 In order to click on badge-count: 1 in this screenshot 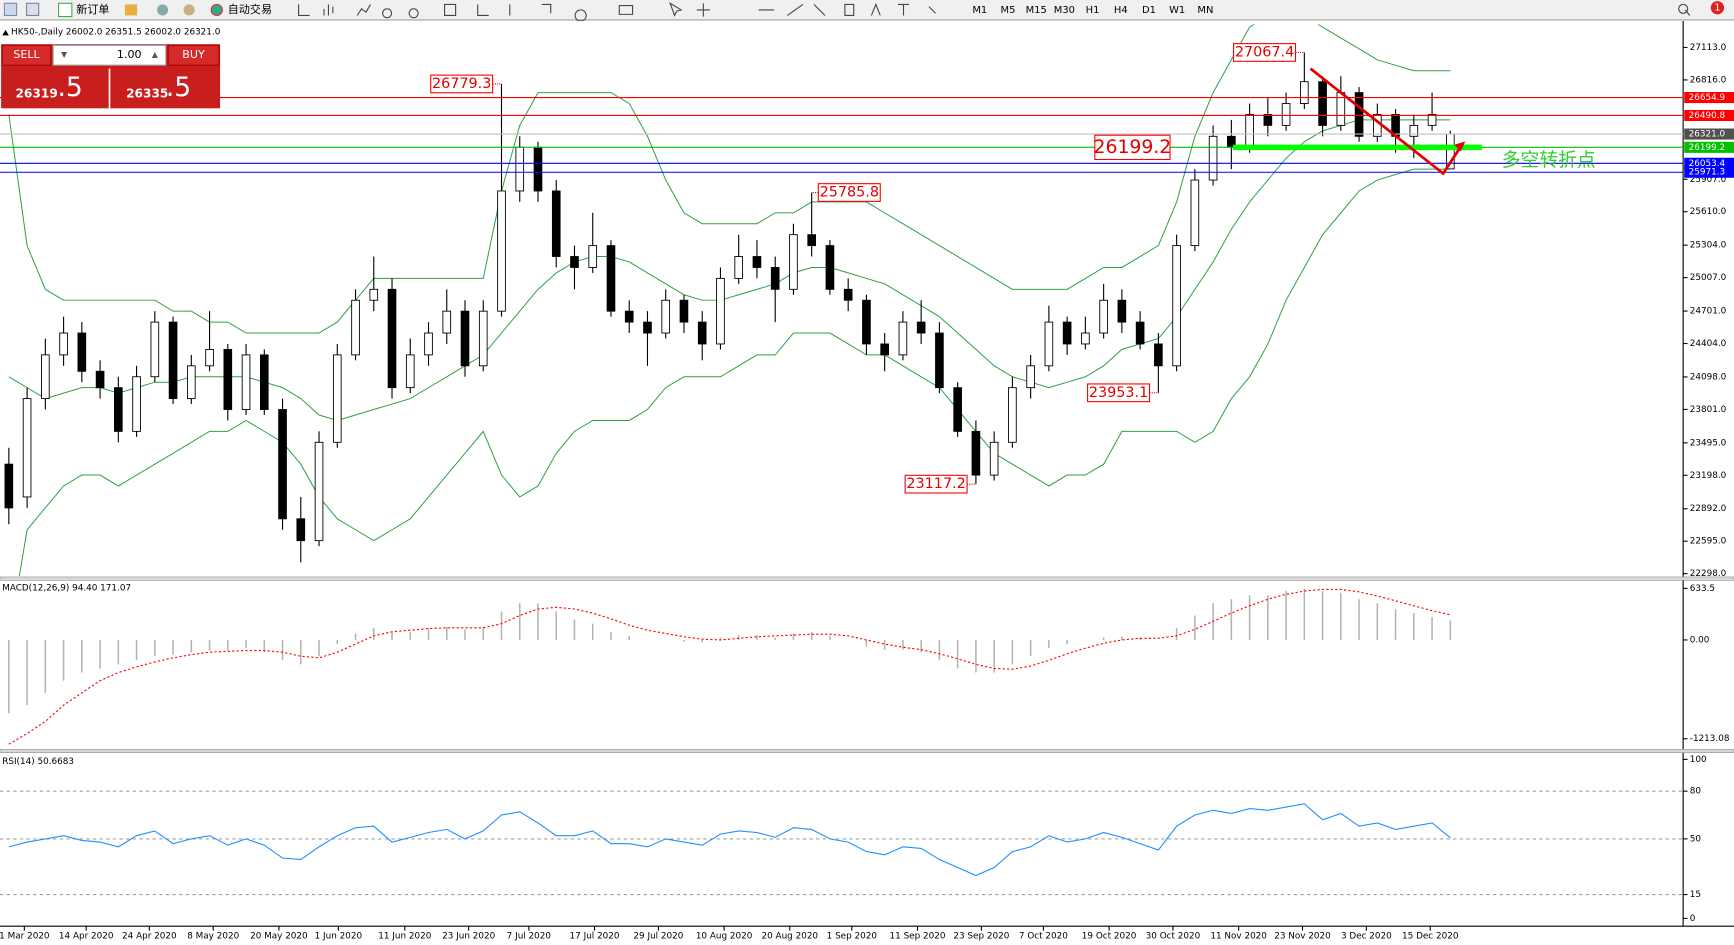, I will do `click(1717, 8)`.